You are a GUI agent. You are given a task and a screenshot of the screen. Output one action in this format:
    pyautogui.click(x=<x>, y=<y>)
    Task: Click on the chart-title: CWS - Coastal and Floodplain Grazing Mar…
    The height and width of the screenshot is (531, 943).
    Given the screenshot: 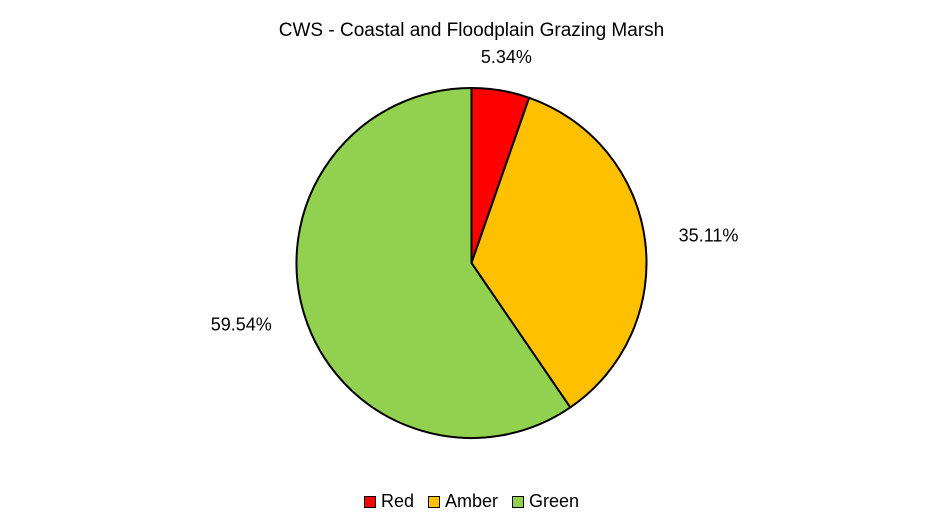 What is the action you would take?
    pyautogui.click(x=471, y=30)
    